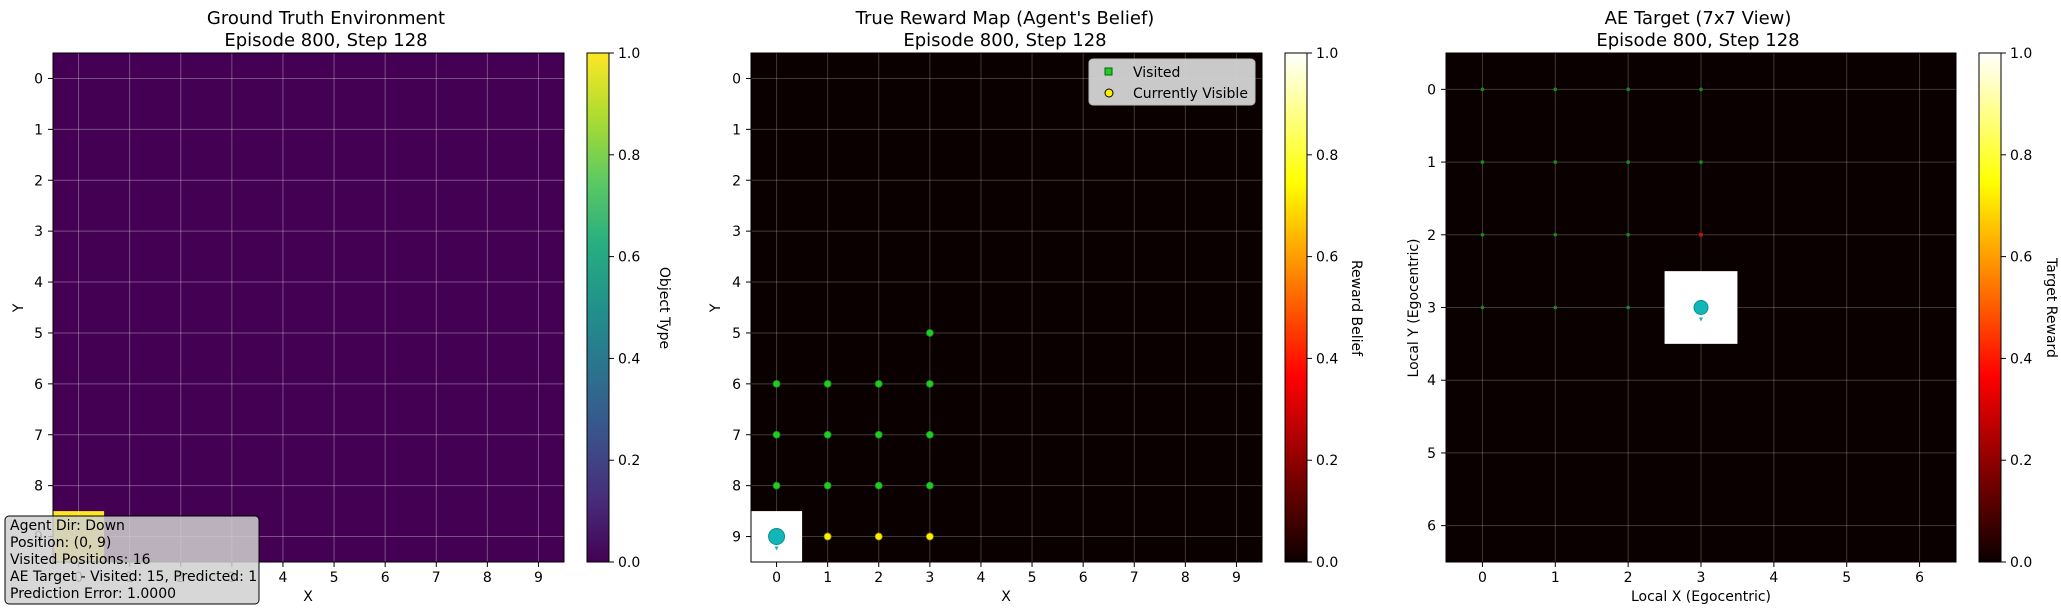 This screenshot has width=2061, height=614. I want to click on panel2-colorbar-label: Reward Belief, so click(1356, 308).